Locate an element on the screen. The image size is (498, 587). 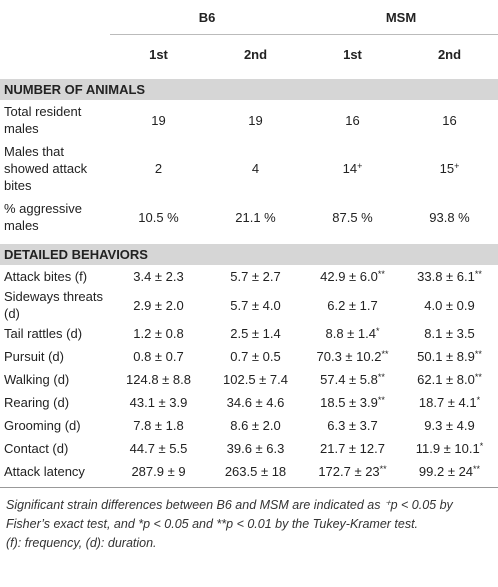
group-row: B6 MSM is located at coordinates (249, 17).